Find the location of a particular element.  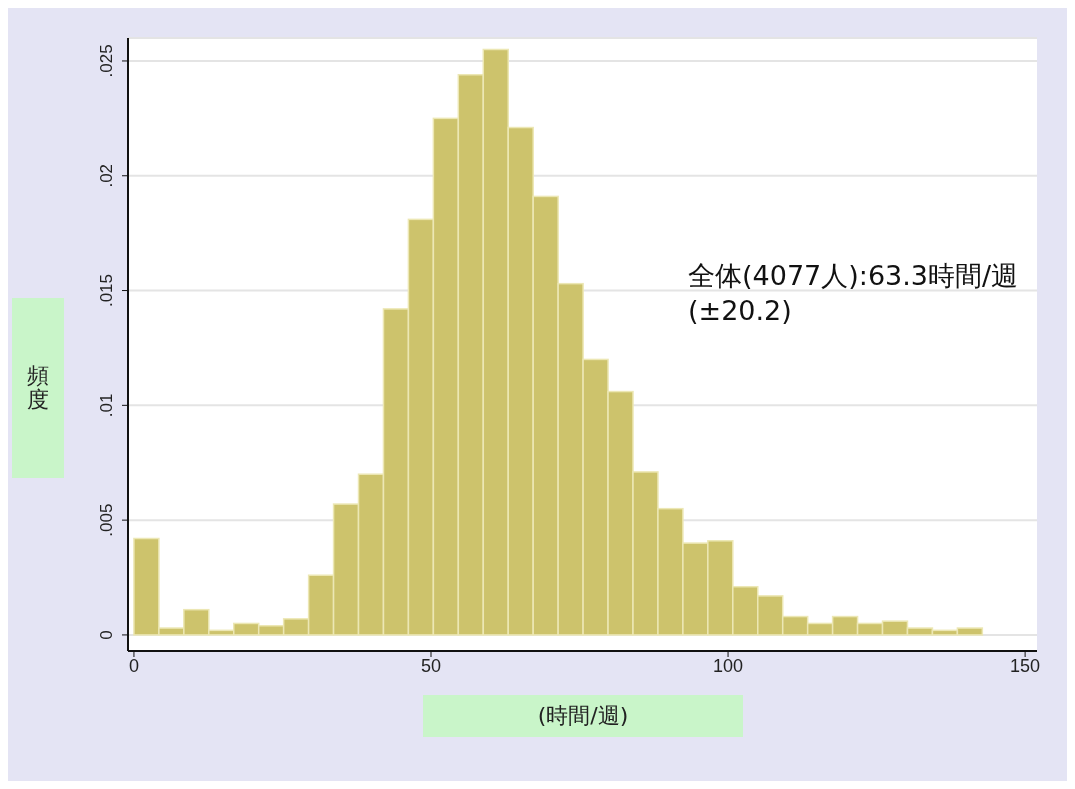

x-tick-label: 50 is located at coordinates (431, 665).